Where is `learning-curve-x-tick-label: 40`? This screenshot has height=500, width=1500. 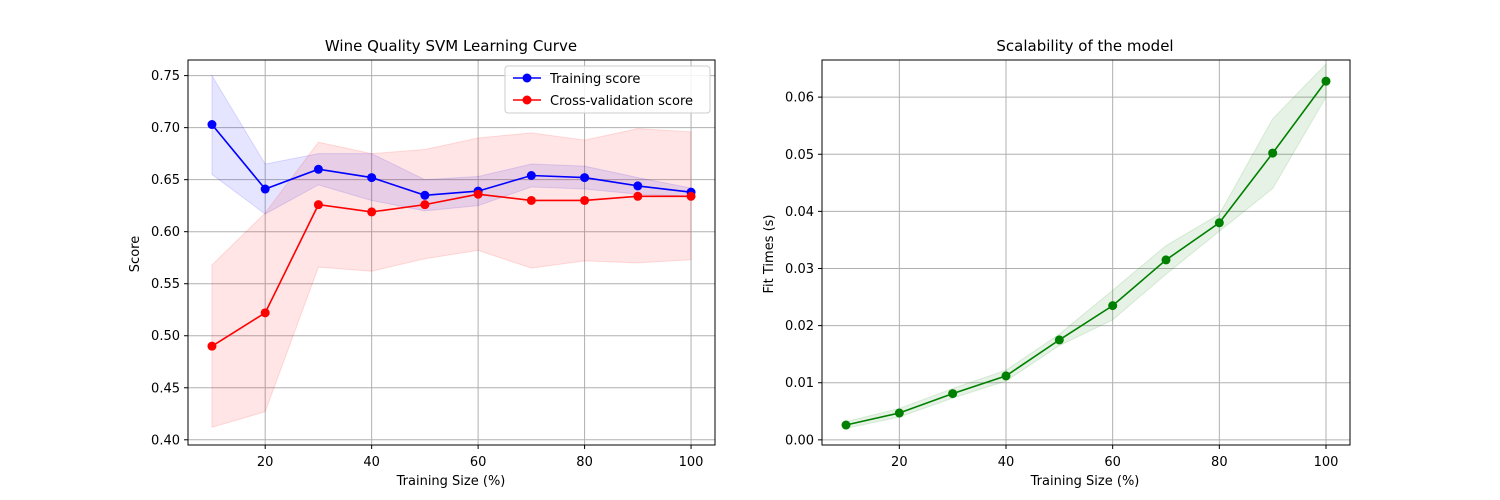 learning-curve-x-tick-label: 40 is located at coordinates (371, 462).